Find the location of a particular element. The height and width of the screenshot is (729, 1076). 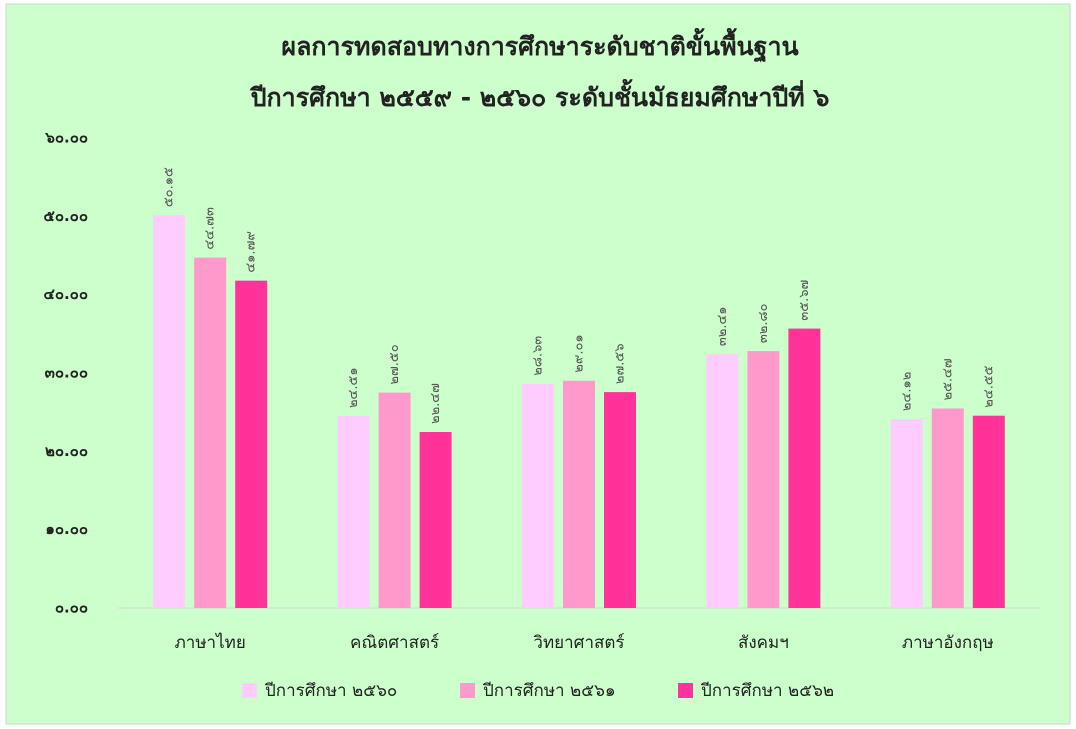

value-label: ๒๔.๑๒ is located at coordinates (906, 391).